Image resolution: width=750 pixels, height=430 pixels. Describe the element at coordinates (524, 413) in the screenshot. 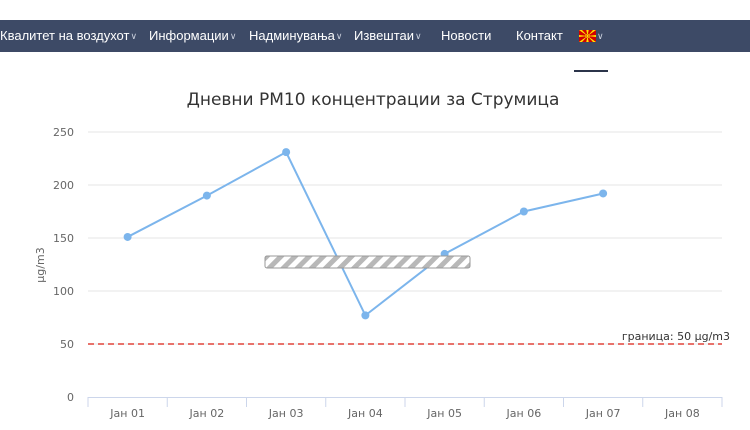

I see `x-tick-label: Јан 06` at that location.